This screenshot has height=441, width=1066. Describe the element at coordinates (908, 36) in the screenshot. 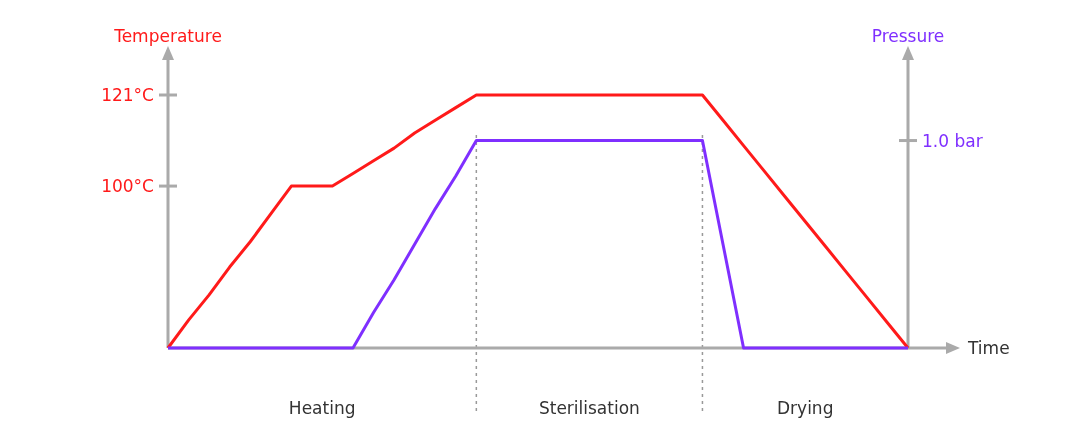

I see `y2-axis-title: Pressure` at that location.